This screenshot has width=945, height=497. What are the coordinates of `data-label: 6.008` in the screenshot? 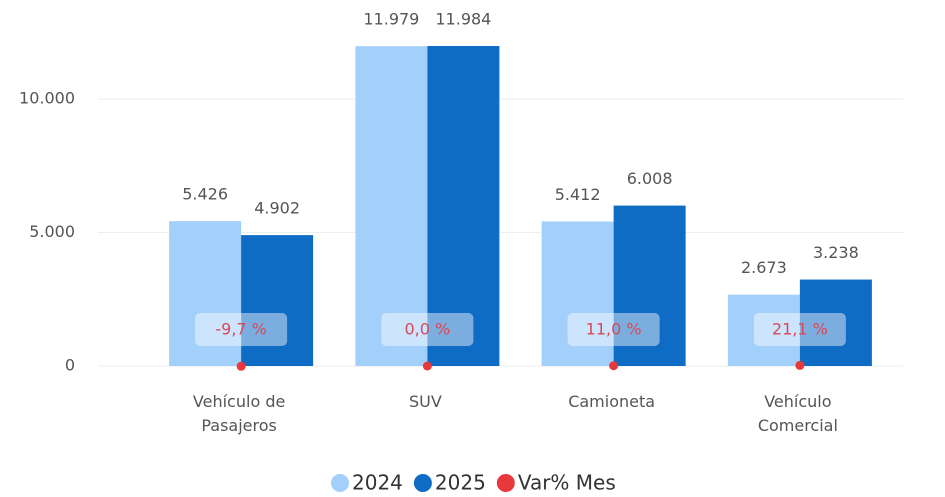 It's located at (650, 178).